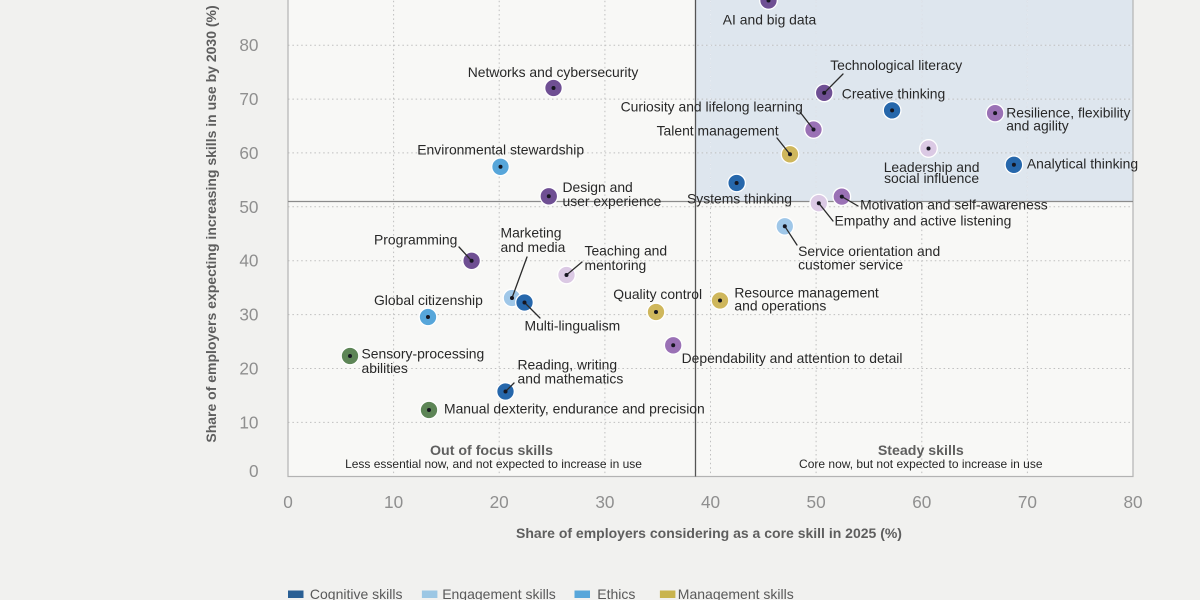 This screenshot has width=1200, height=600. I want to click on svg-text: Multi-lingualism, so click(573, 326).